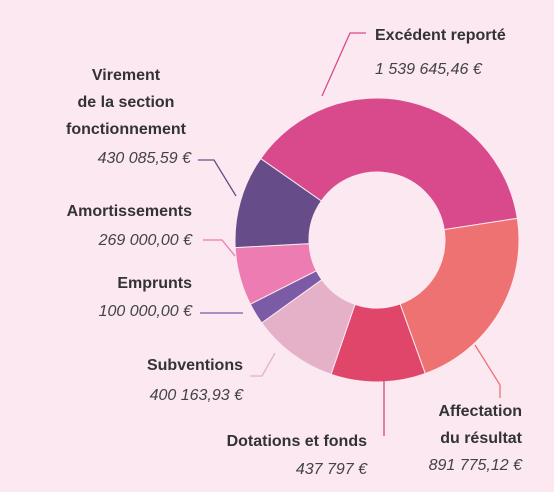  What do you see at coordinates (145, 311) in the screenshot?
I see `value-label: 100 000,00 €` at bounding box center [145, 311].